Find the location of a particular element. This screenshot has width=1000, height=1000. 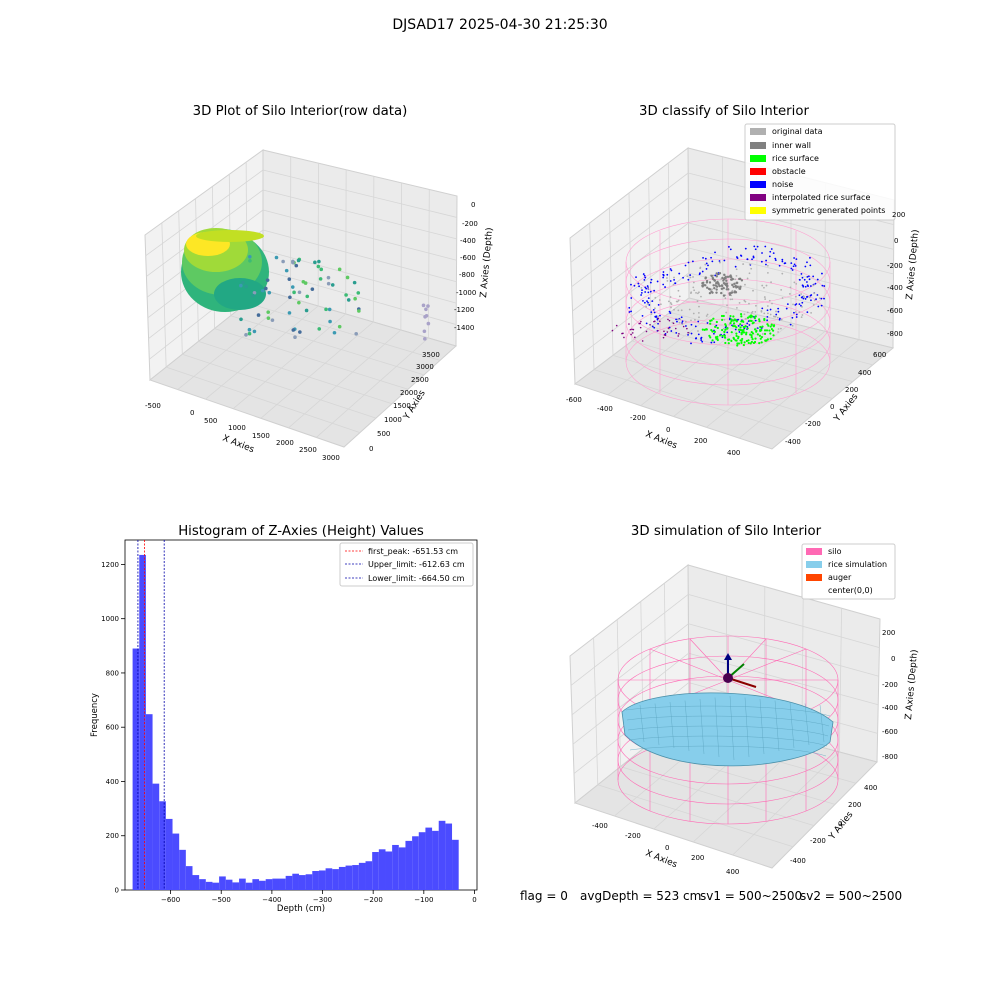

plot1-ytick: 2000 is located at coordinates (409, 393).